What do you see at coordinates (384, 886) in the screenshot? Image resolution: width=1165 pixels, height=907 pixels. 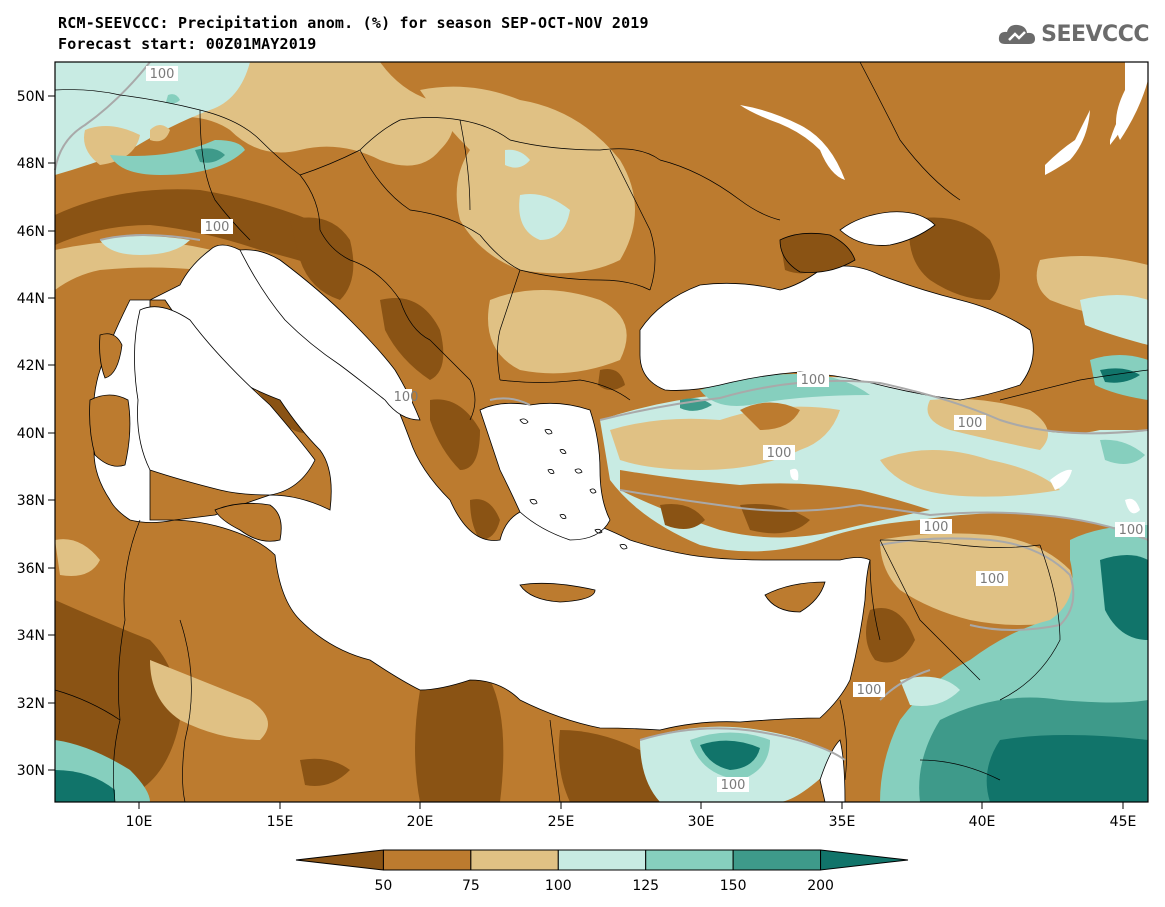 I see `legend-tick-label: 50` at bounding box center [384, 886].